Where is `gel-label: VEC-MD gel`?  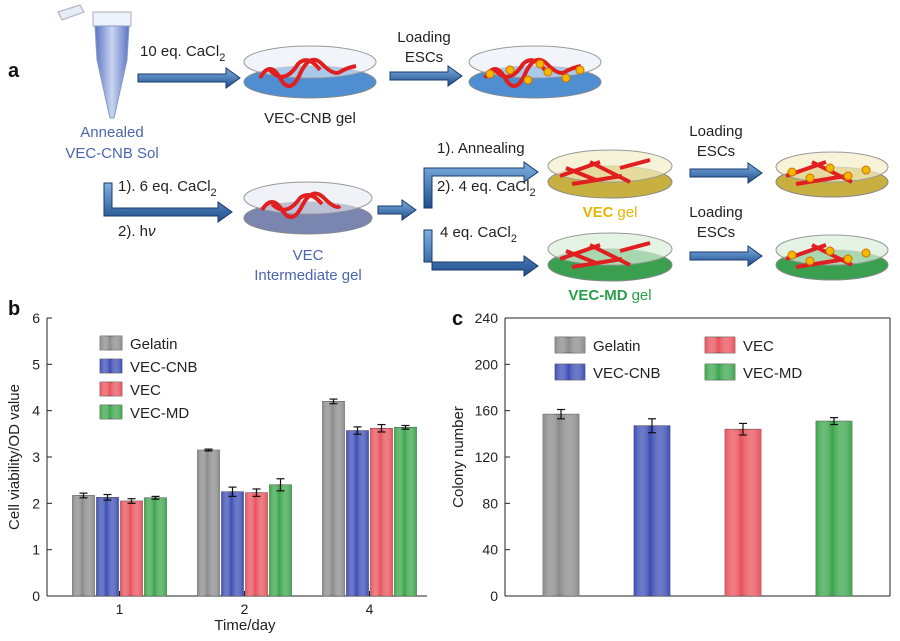 gel-label: VEC-MD gel is located at coordinates (609, 295).